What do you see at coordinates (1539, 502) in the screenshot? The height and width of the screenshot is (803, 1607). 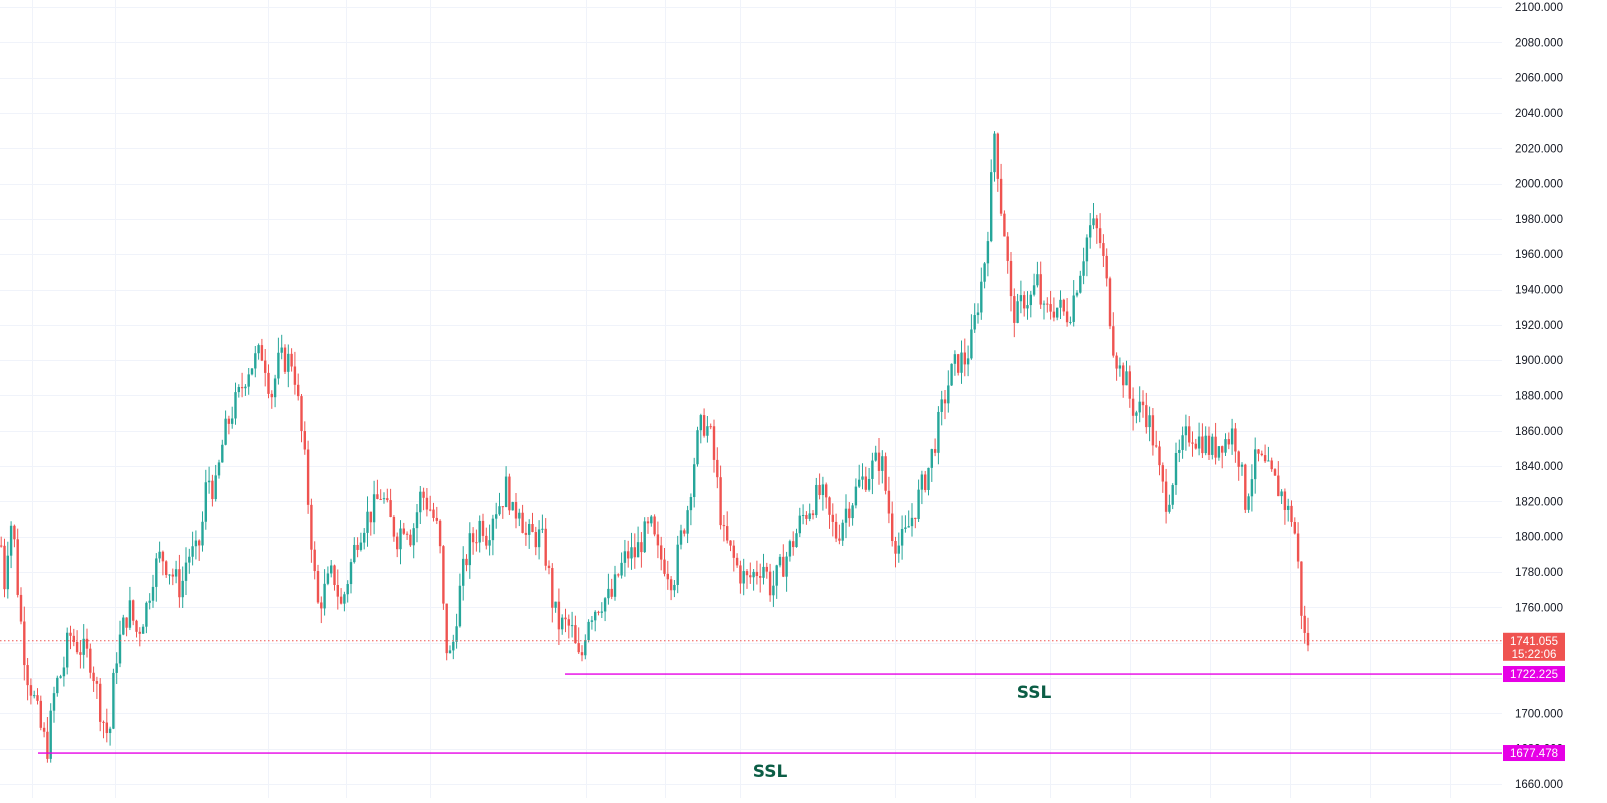 I see `price-tick-label: 1820.000` at bounding box center [1539, 502].